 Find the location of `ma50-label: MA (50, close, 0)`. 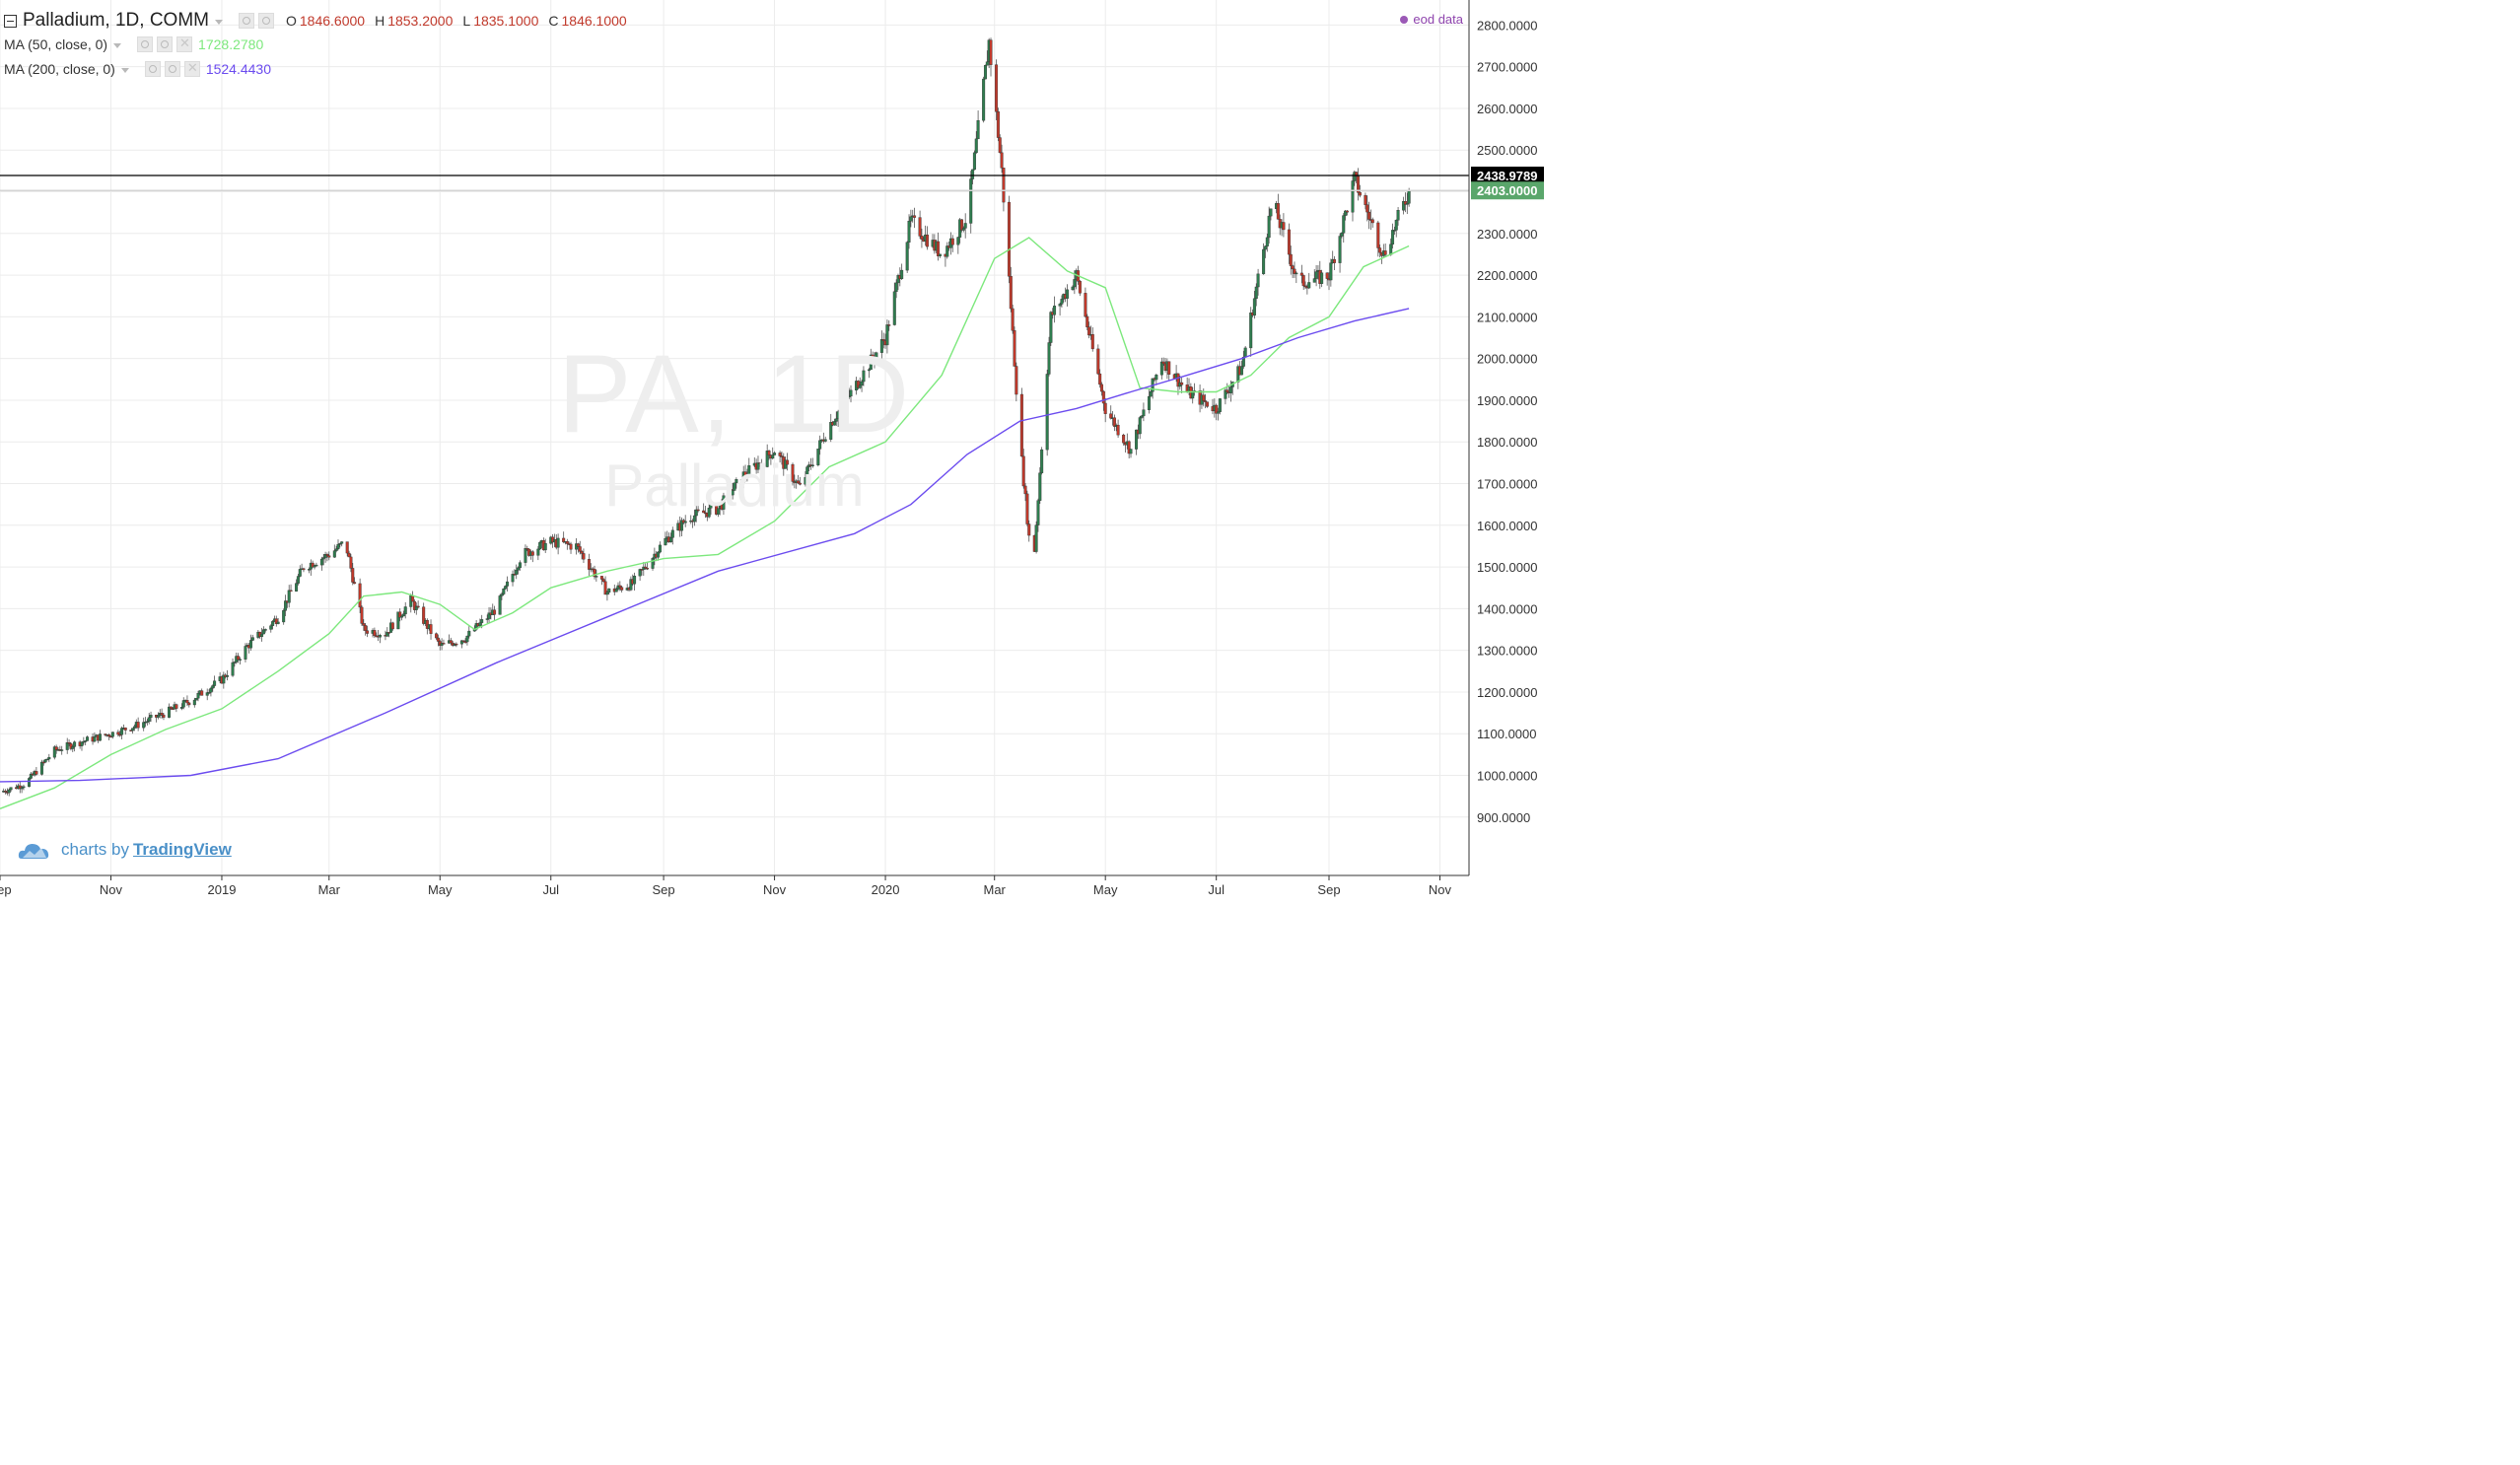

ma50-label: MA (50, close, 0) is located at coordinates (56, 44).